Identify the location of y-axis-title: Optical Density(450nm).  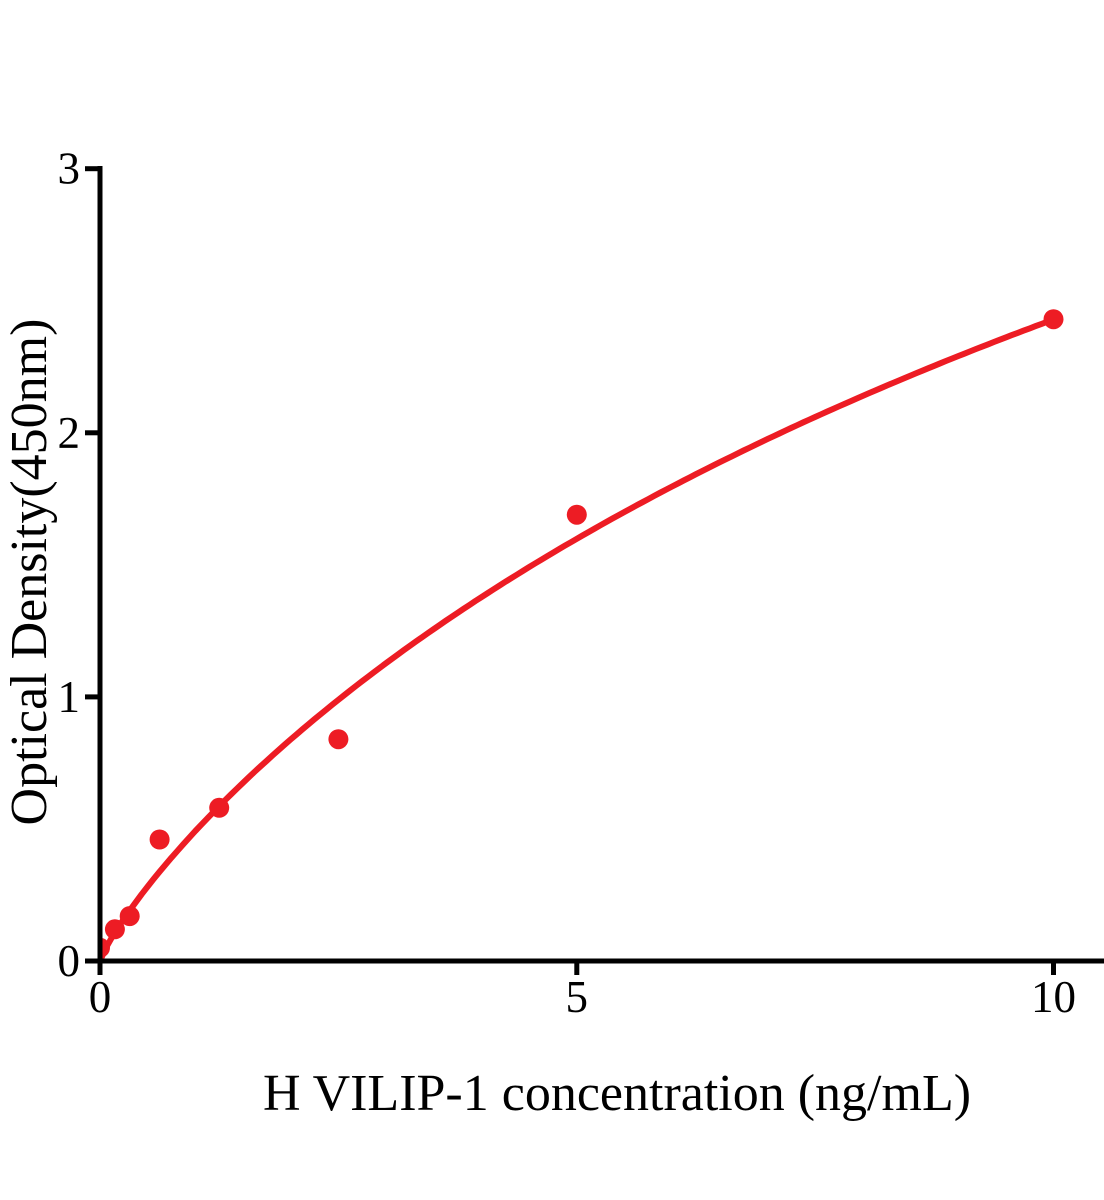
(29, 572).